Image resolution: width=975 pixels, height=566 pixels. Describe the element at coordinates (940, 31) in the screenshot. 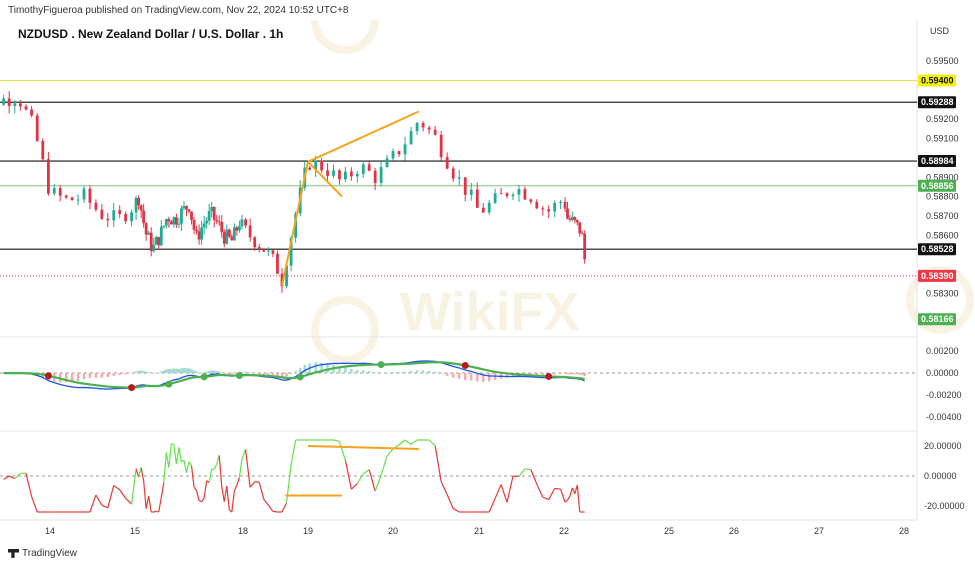

I see `currency-label: USD` at that location.